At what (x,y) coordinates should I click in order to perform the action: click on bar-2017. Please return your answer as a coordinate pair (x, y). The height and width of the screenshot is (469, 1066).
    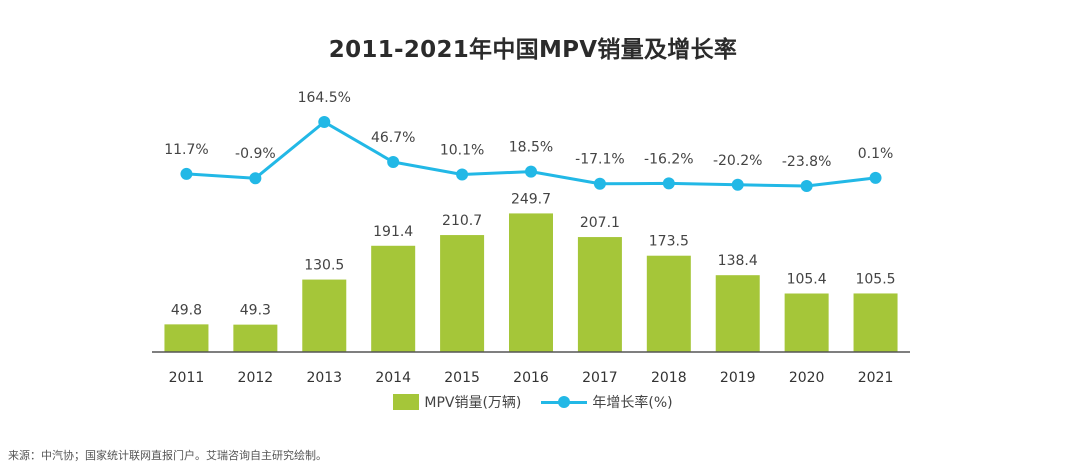
    Looking at the image, I should click on (599, 294).